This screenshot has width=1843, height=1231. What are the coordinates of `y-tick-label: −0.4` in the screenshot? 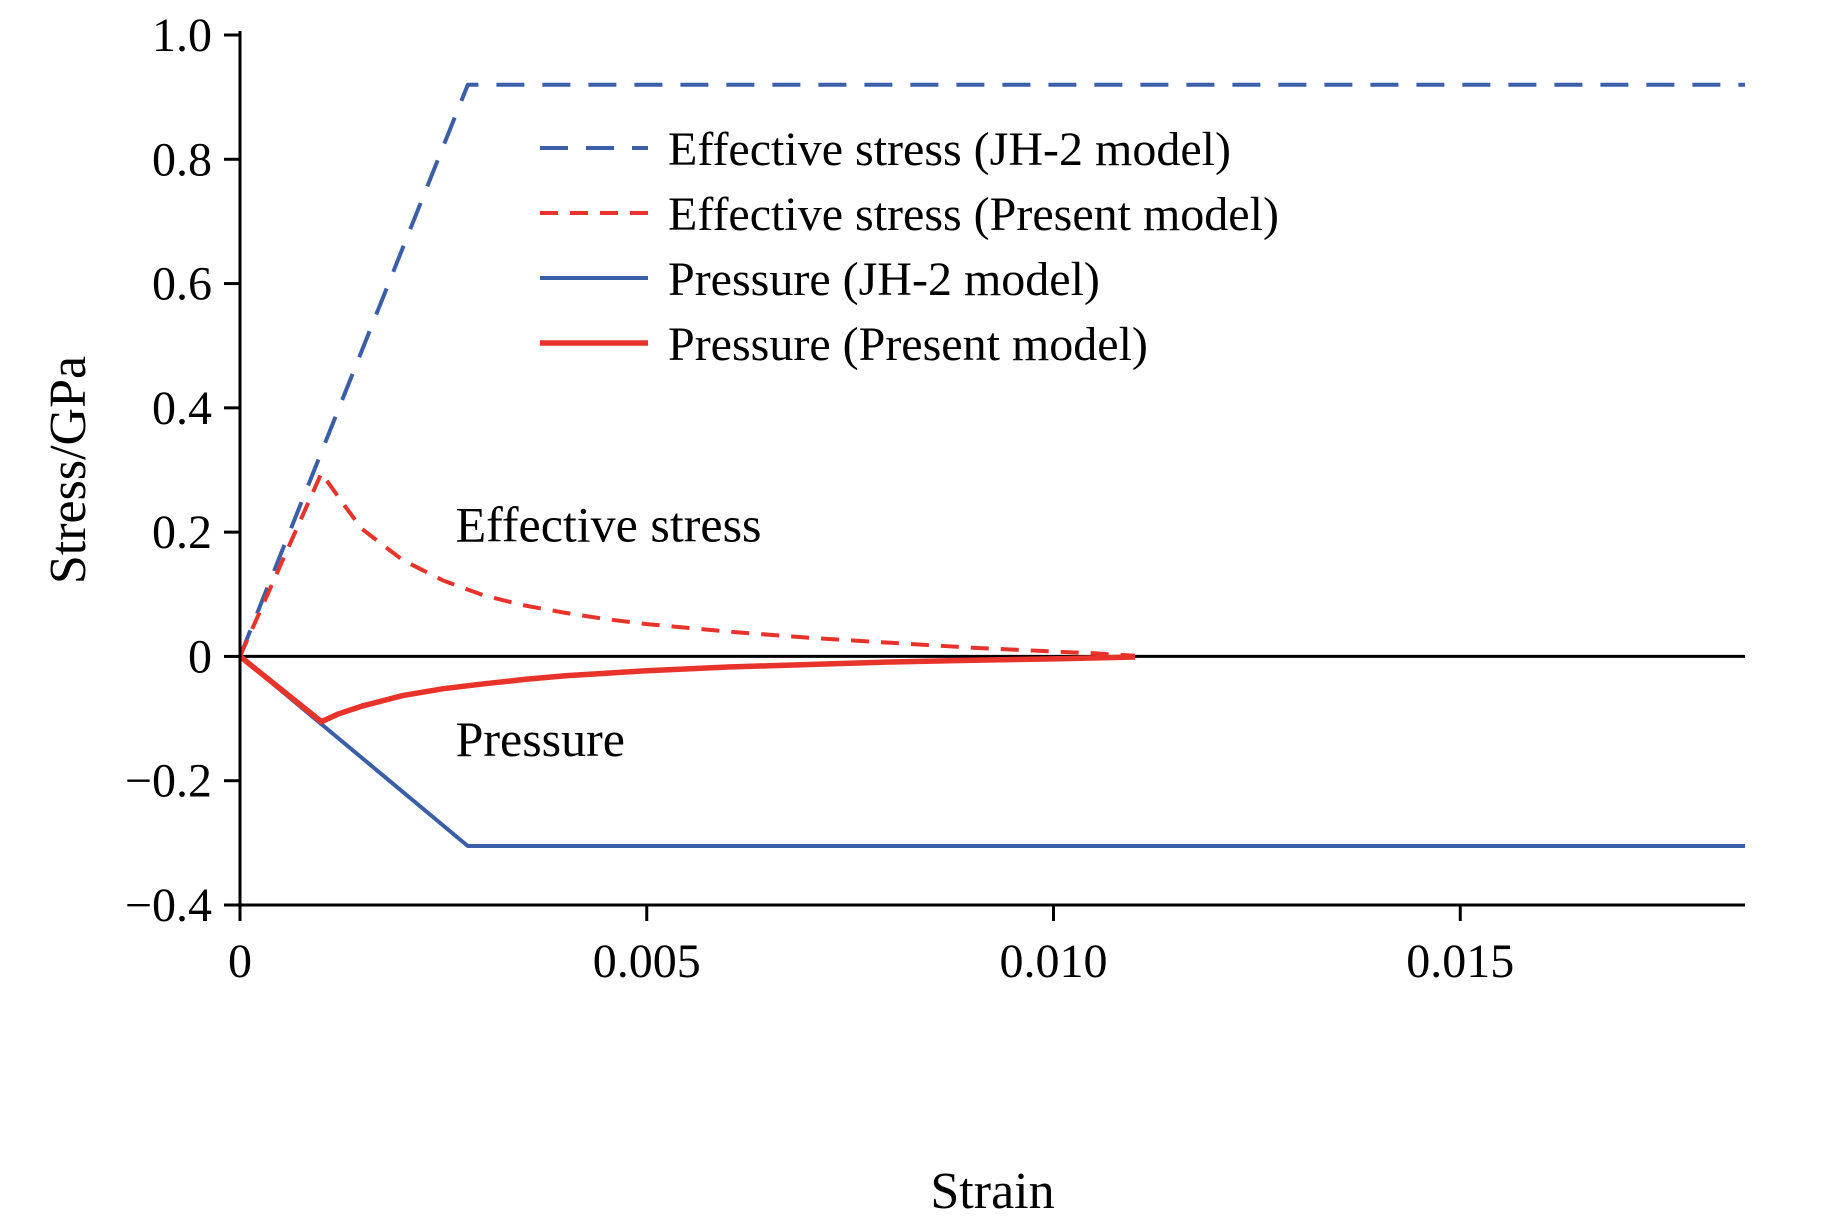 It's located at (168, 905).